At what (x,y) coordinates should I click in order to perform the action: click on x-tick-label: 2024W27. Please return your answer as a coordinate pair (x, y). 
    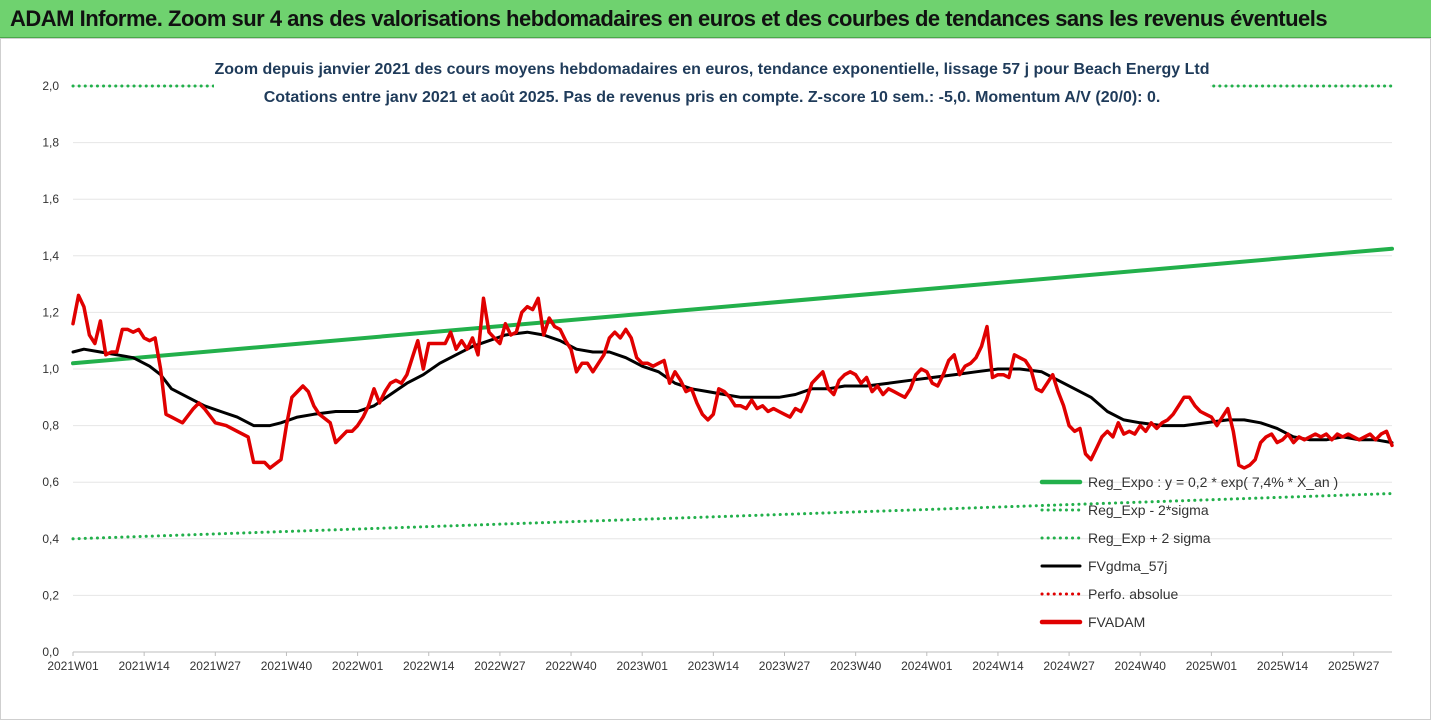
    Looking at the image, I should click on (1069, 666).